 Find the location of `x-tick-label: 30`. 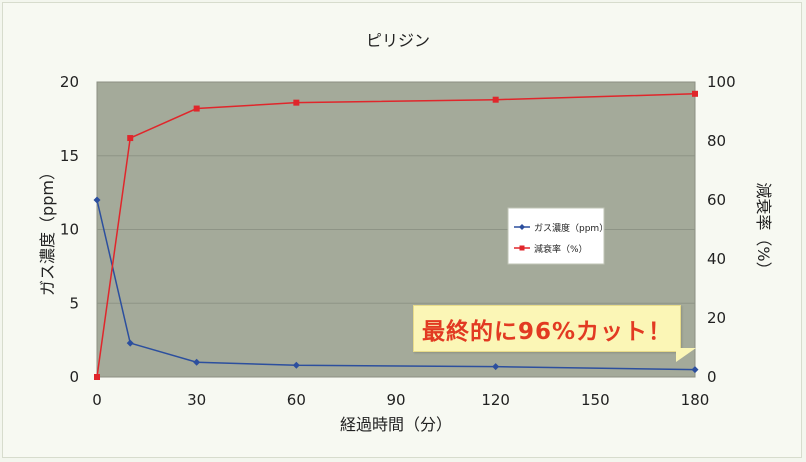

x-tick-label: 30 is located at coordinates (196, 400).